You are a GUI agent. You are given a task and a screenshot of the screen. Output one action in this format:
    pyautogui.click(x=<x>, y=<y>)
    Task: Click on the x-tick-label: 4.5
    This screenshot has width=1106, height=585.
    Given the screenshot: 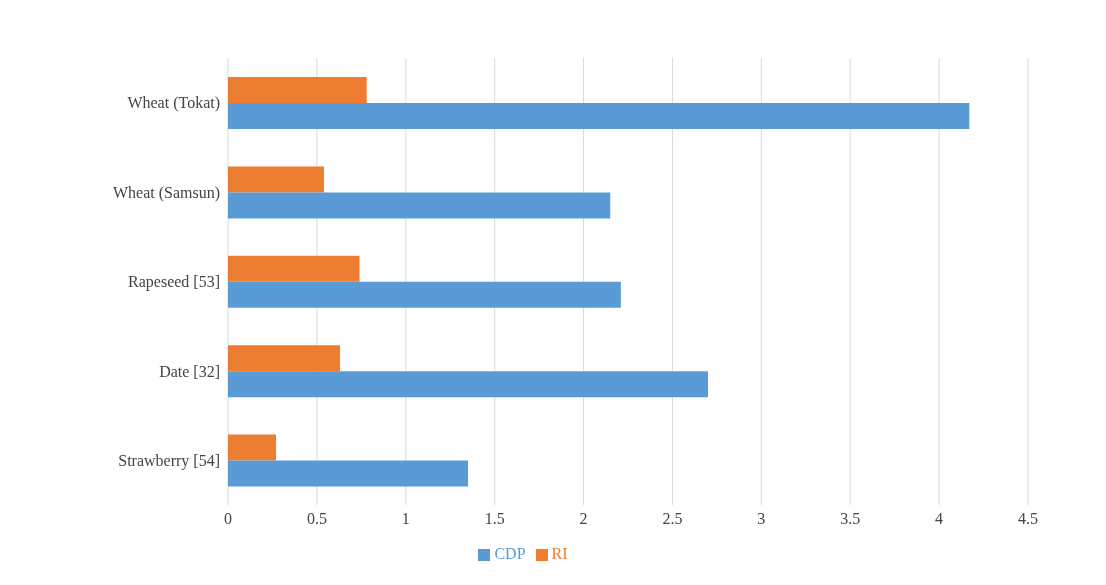 What is the action you would take?
    pyautogui.click(x=1028, y=519)
    